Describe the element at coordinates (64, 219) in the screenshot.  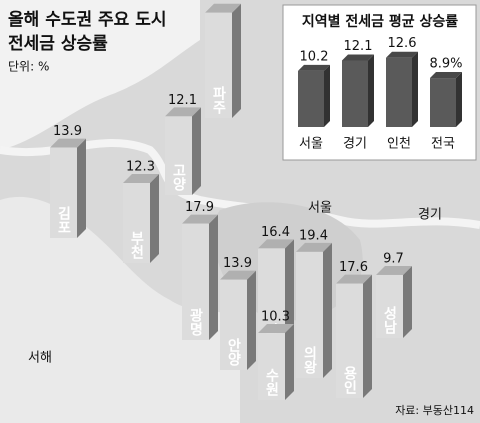
I see `bar-label: 김포` at that location.